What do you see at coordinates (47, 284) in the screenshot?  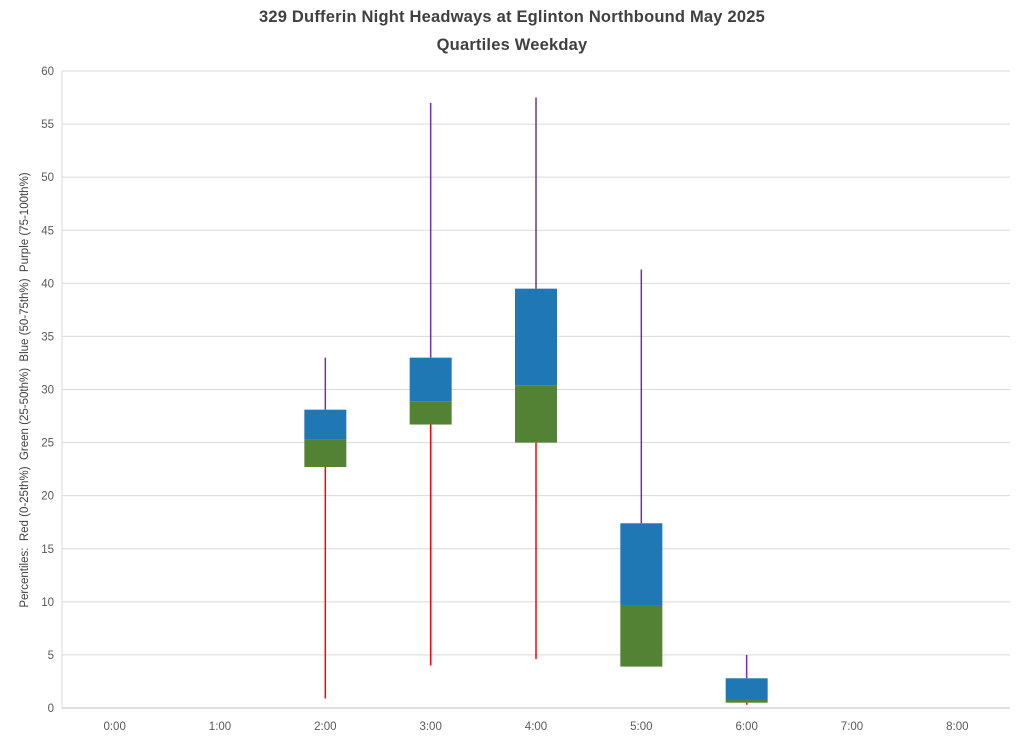 I see `y-tick-label: 40` at bounding box center [47, 284].